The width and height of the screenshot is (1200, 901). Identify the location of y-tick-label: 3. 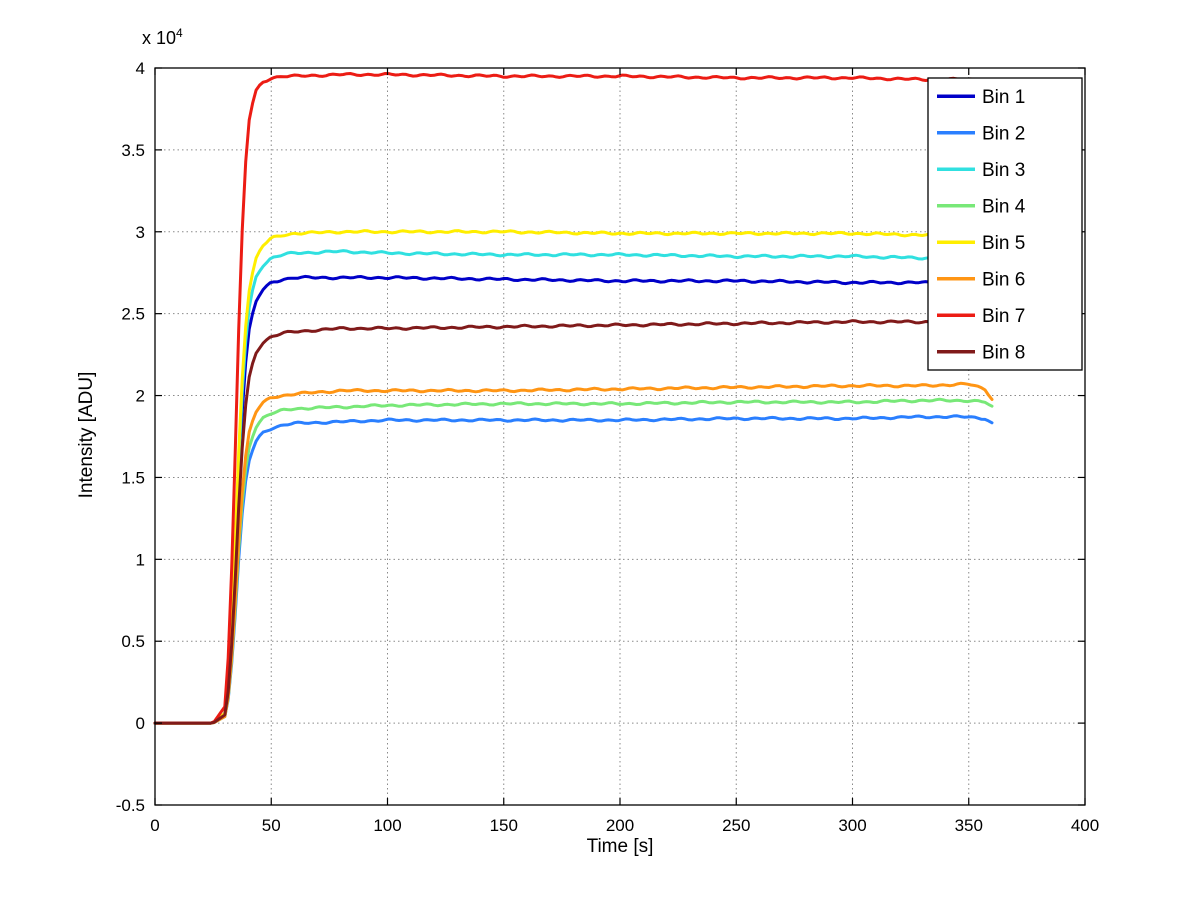
(140, 232).